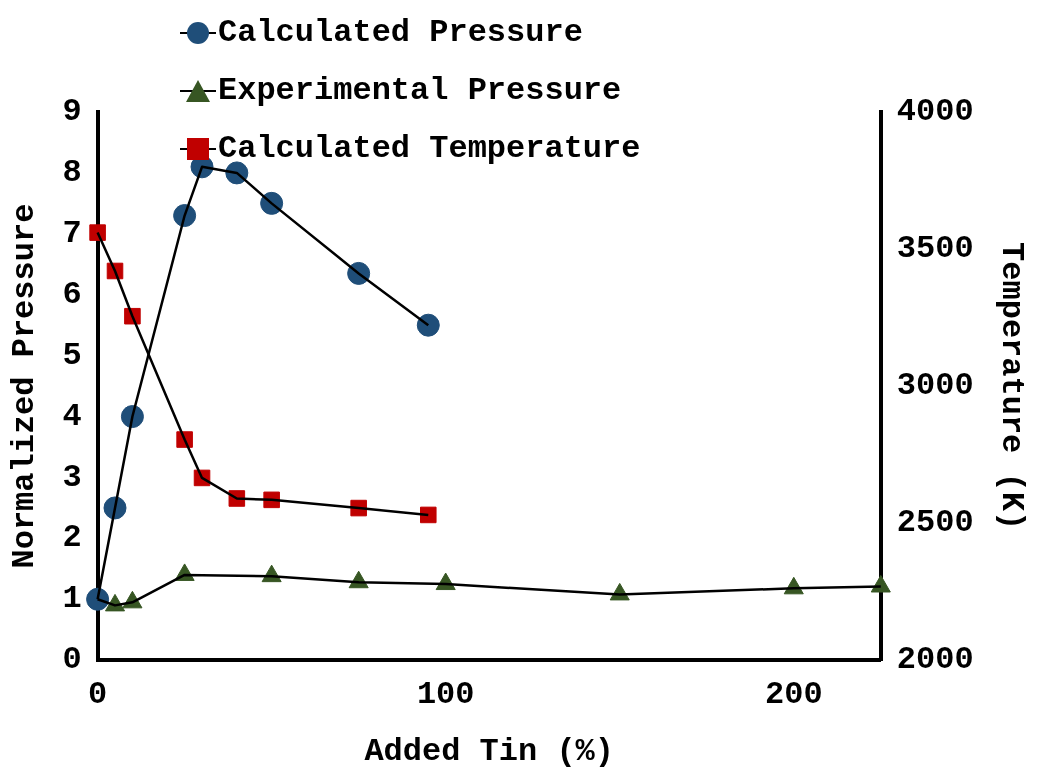 The image size is (1038, 775). I want to click on y-tick-label: 6, so click(72, 294).